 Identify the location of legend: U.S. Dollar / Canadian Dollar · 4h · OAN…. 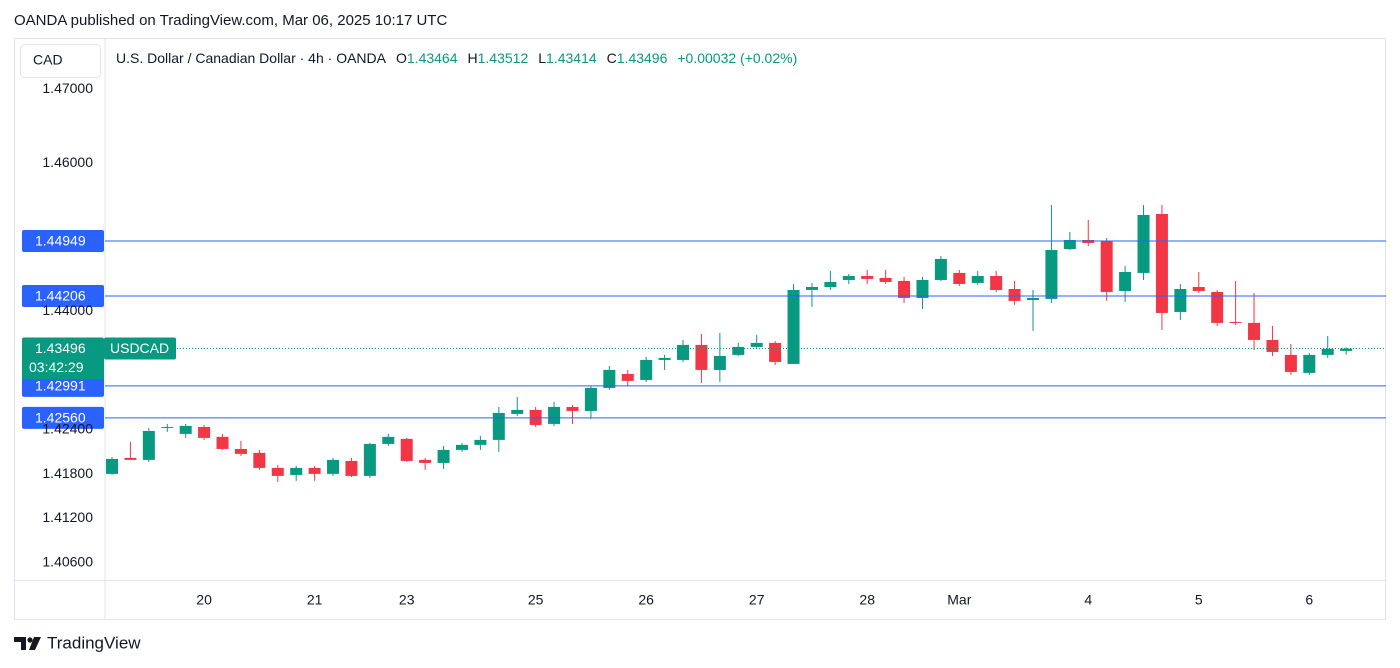
(456, 58).